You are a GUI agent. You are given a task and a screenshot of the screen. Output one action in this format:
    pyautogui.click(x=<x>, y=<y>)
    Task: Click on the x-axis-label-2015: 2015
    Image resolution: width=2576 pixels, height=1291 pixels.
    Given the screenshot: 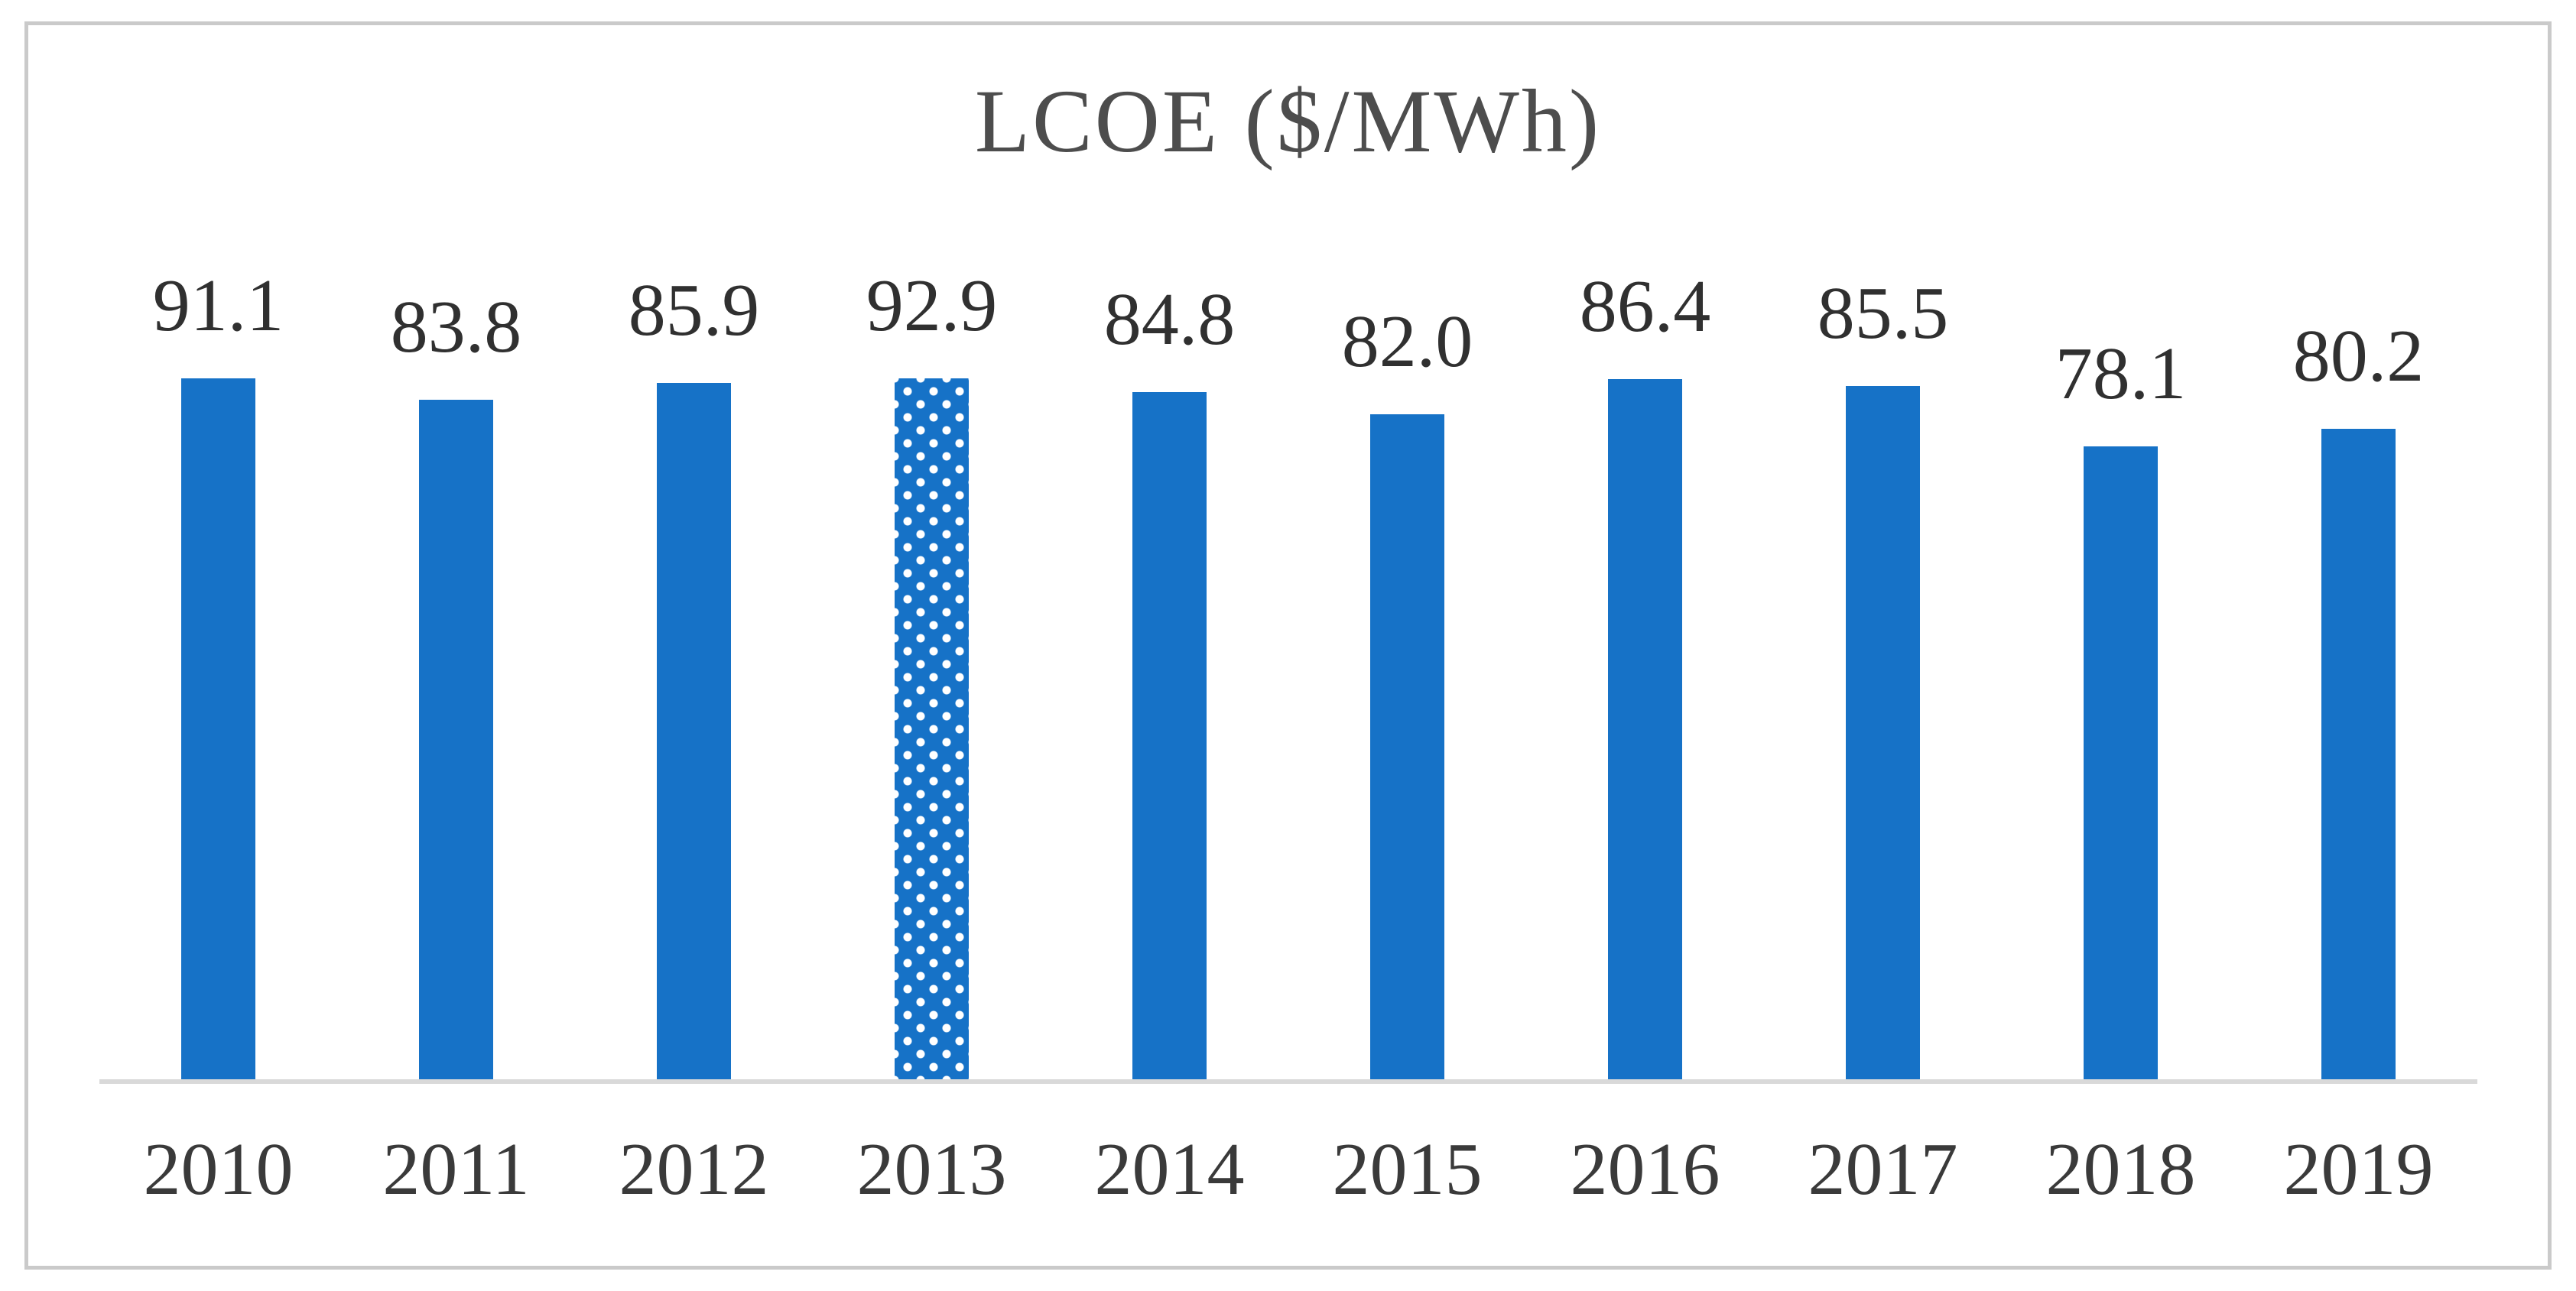 What is the action you would take?
    pyautogui.click(x=1407, y=1169)
    